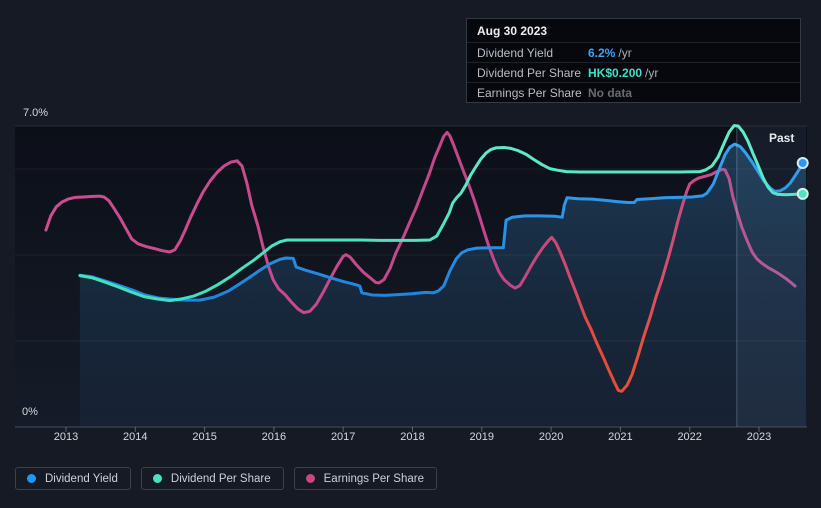 Image resolution: width=821 pixels, height=508 pixels. Describe the element at coordinates (551, 437) in the screenshot. I see `year-label-2020: 2020` at that location.